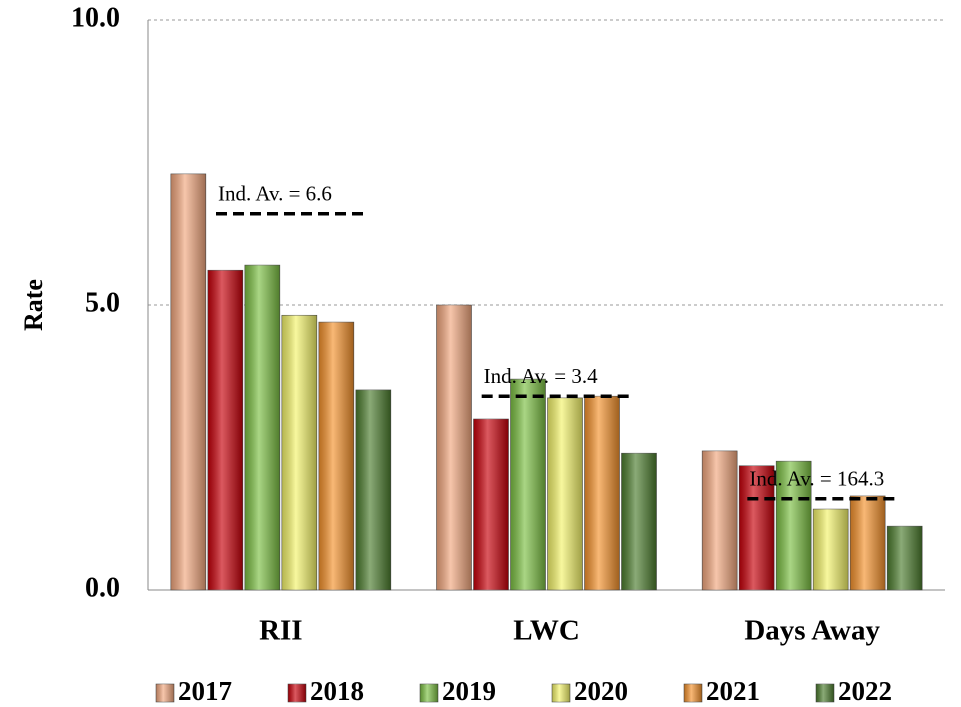 The width and height of the screenshot is (961, 707). What do you see at coordinates (546, 631) in the screenshot?
I see `x-tick-label: LWC` at bounding box center [546, 631].